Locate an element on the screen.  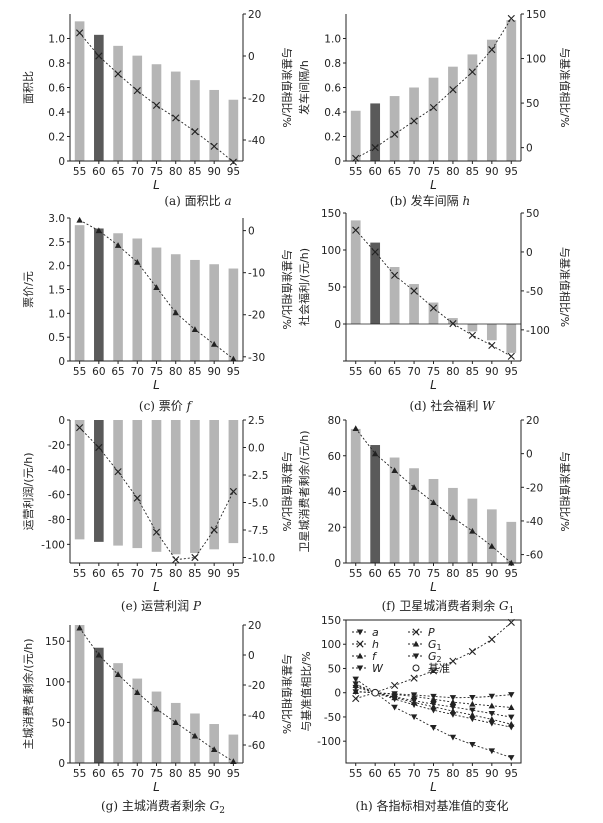
panel-caption: (b) 发车间隔 h is located at coordinates (430, 200).